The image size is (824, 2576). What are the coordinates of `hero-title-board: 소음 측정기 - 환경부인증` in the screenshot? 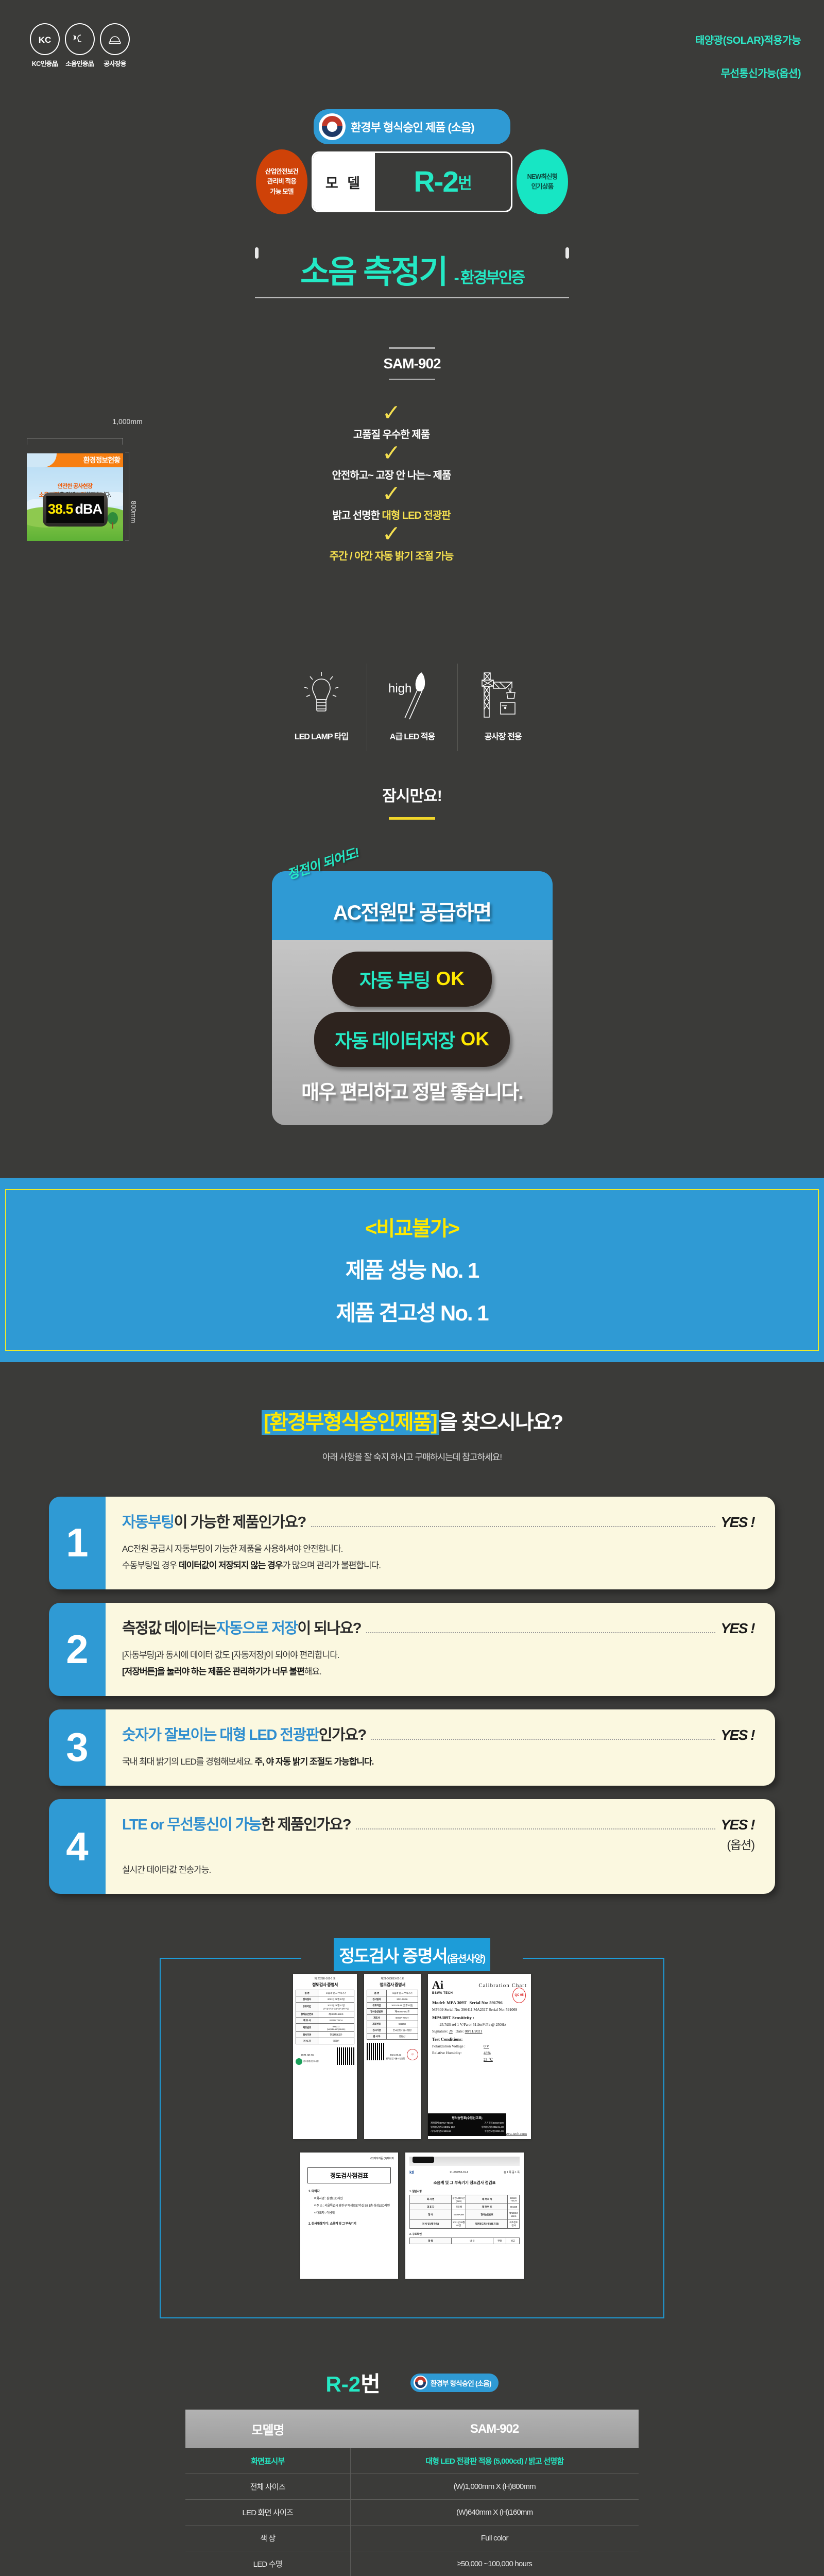 It's located at (412, 272).